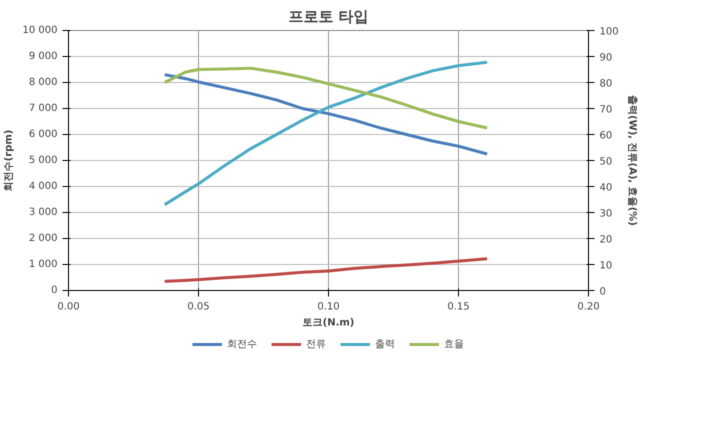 Image resolution: width=705 pixels, height=428 pixels. Describe the element at coordinates (43, 134) in the screenshot. I see `y-tick-label: 6 000` at that location.